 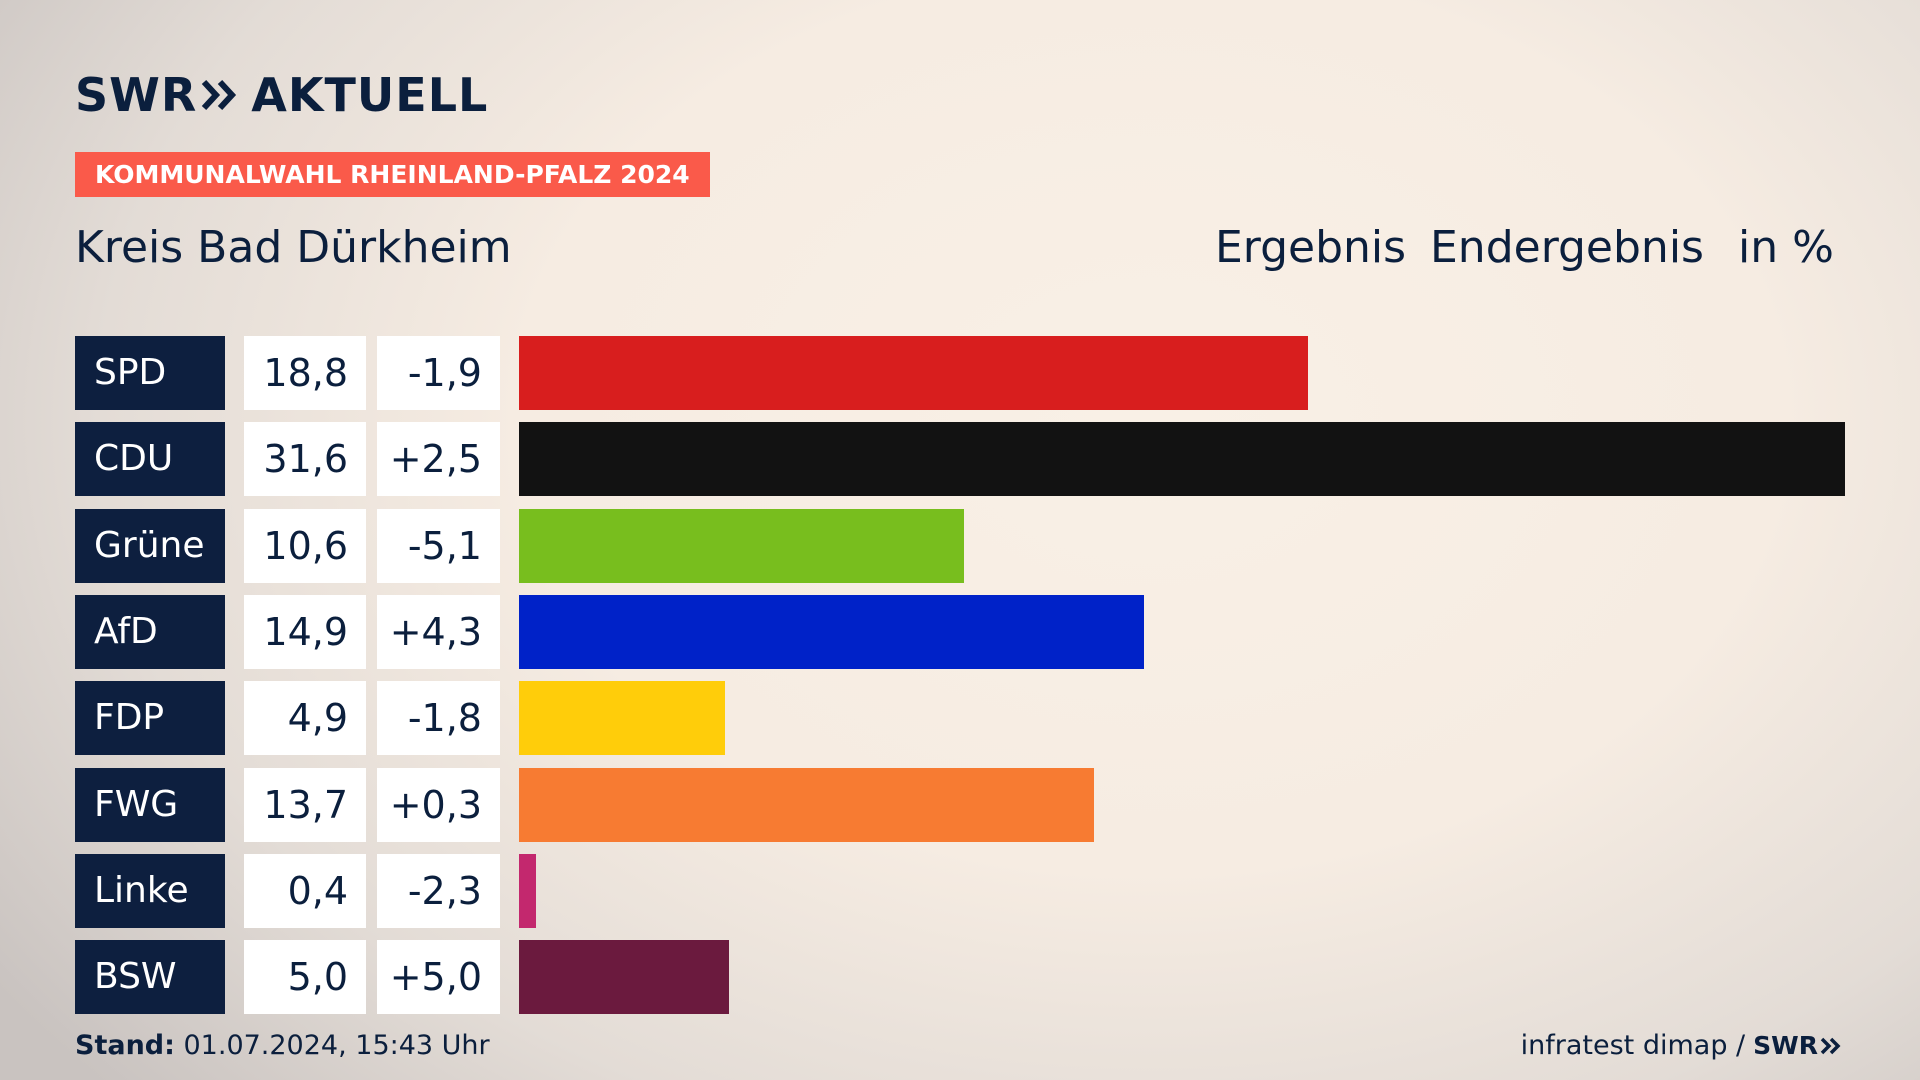 What do you see at coordinates (438, 805) in the screenshot?
I see `change-value: +0,3` at bounding box center [438, 805].